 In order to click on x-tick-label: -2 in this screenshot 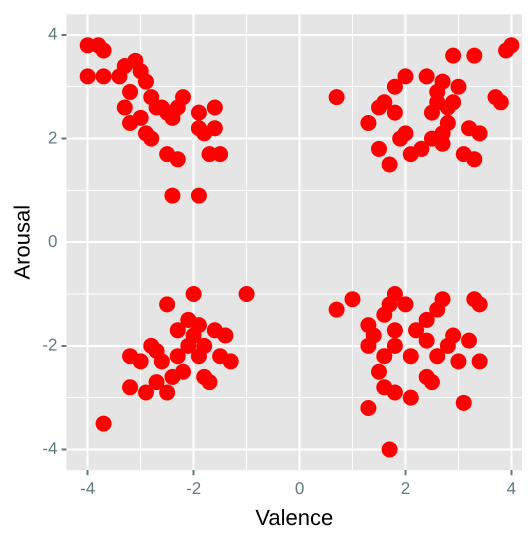, I will do `click(194, 488)`.